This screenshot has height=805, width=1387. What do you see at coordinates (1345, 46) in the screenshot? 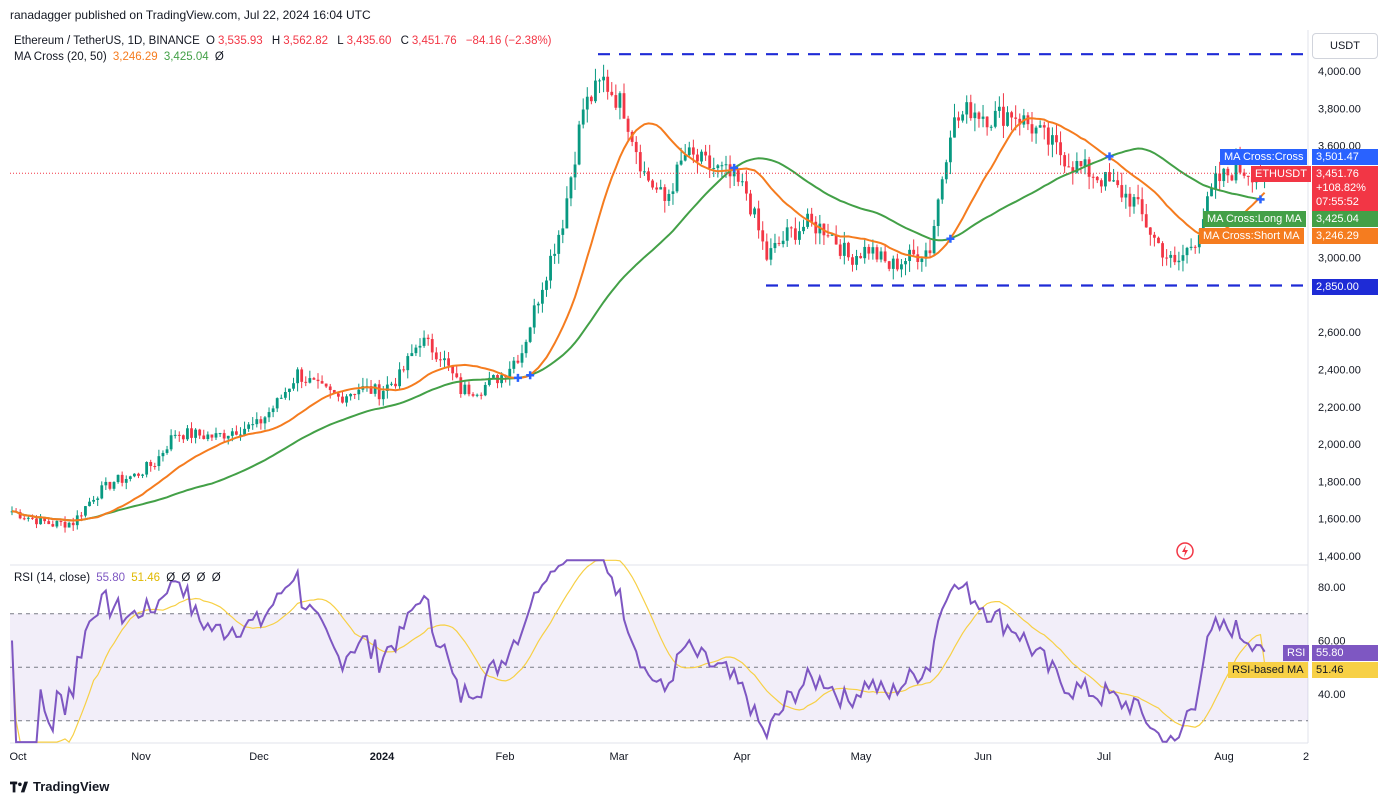
I see `currency-button: USDT` at bounding box center [1345, 46].